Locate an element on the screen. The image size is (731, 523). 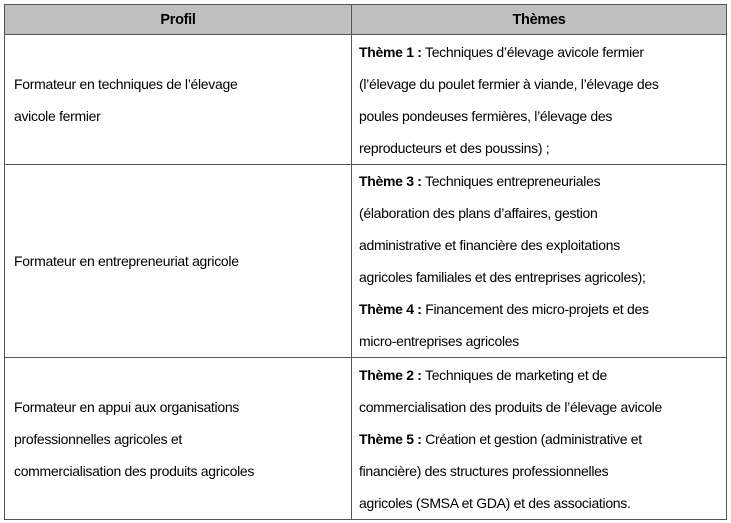
theme-text: Techniques entrepreneuriales is located at coordinates (511, 181).